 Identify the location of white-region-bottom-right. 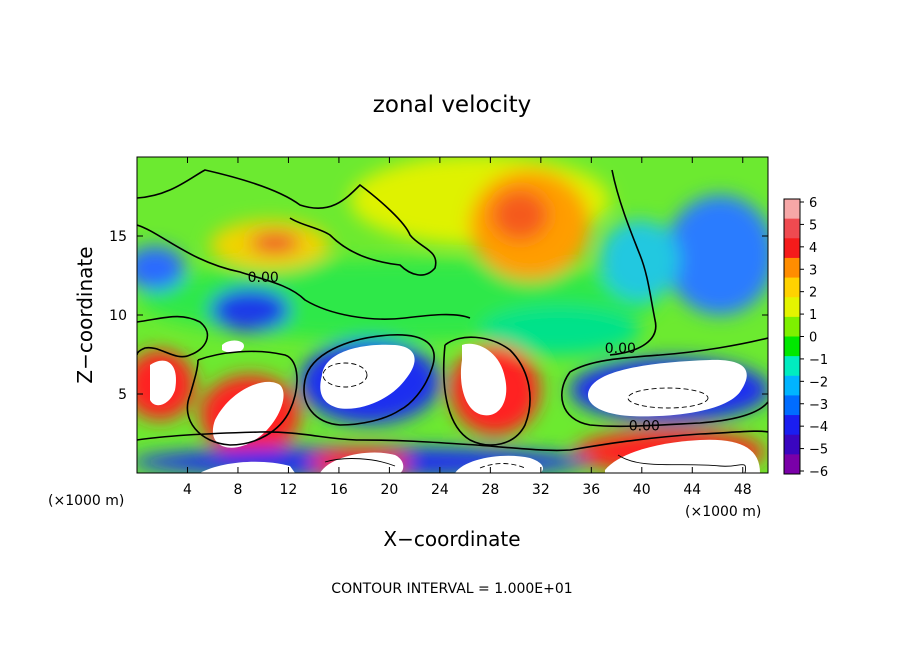
(682, 456).